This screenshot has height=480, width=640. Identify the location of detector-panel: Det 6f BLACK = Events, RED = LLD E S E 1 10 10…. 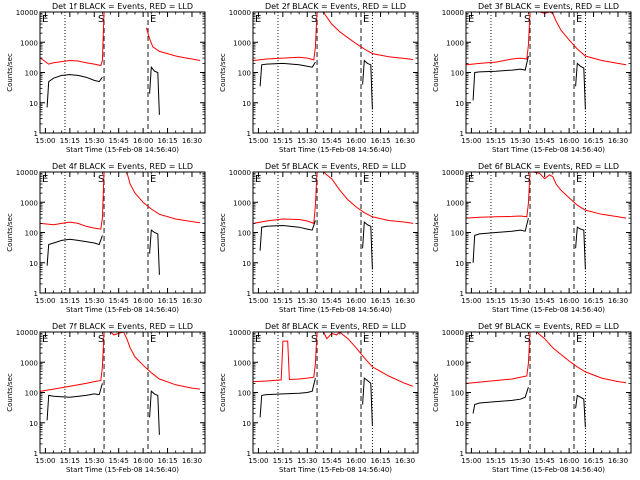
(532, 238).